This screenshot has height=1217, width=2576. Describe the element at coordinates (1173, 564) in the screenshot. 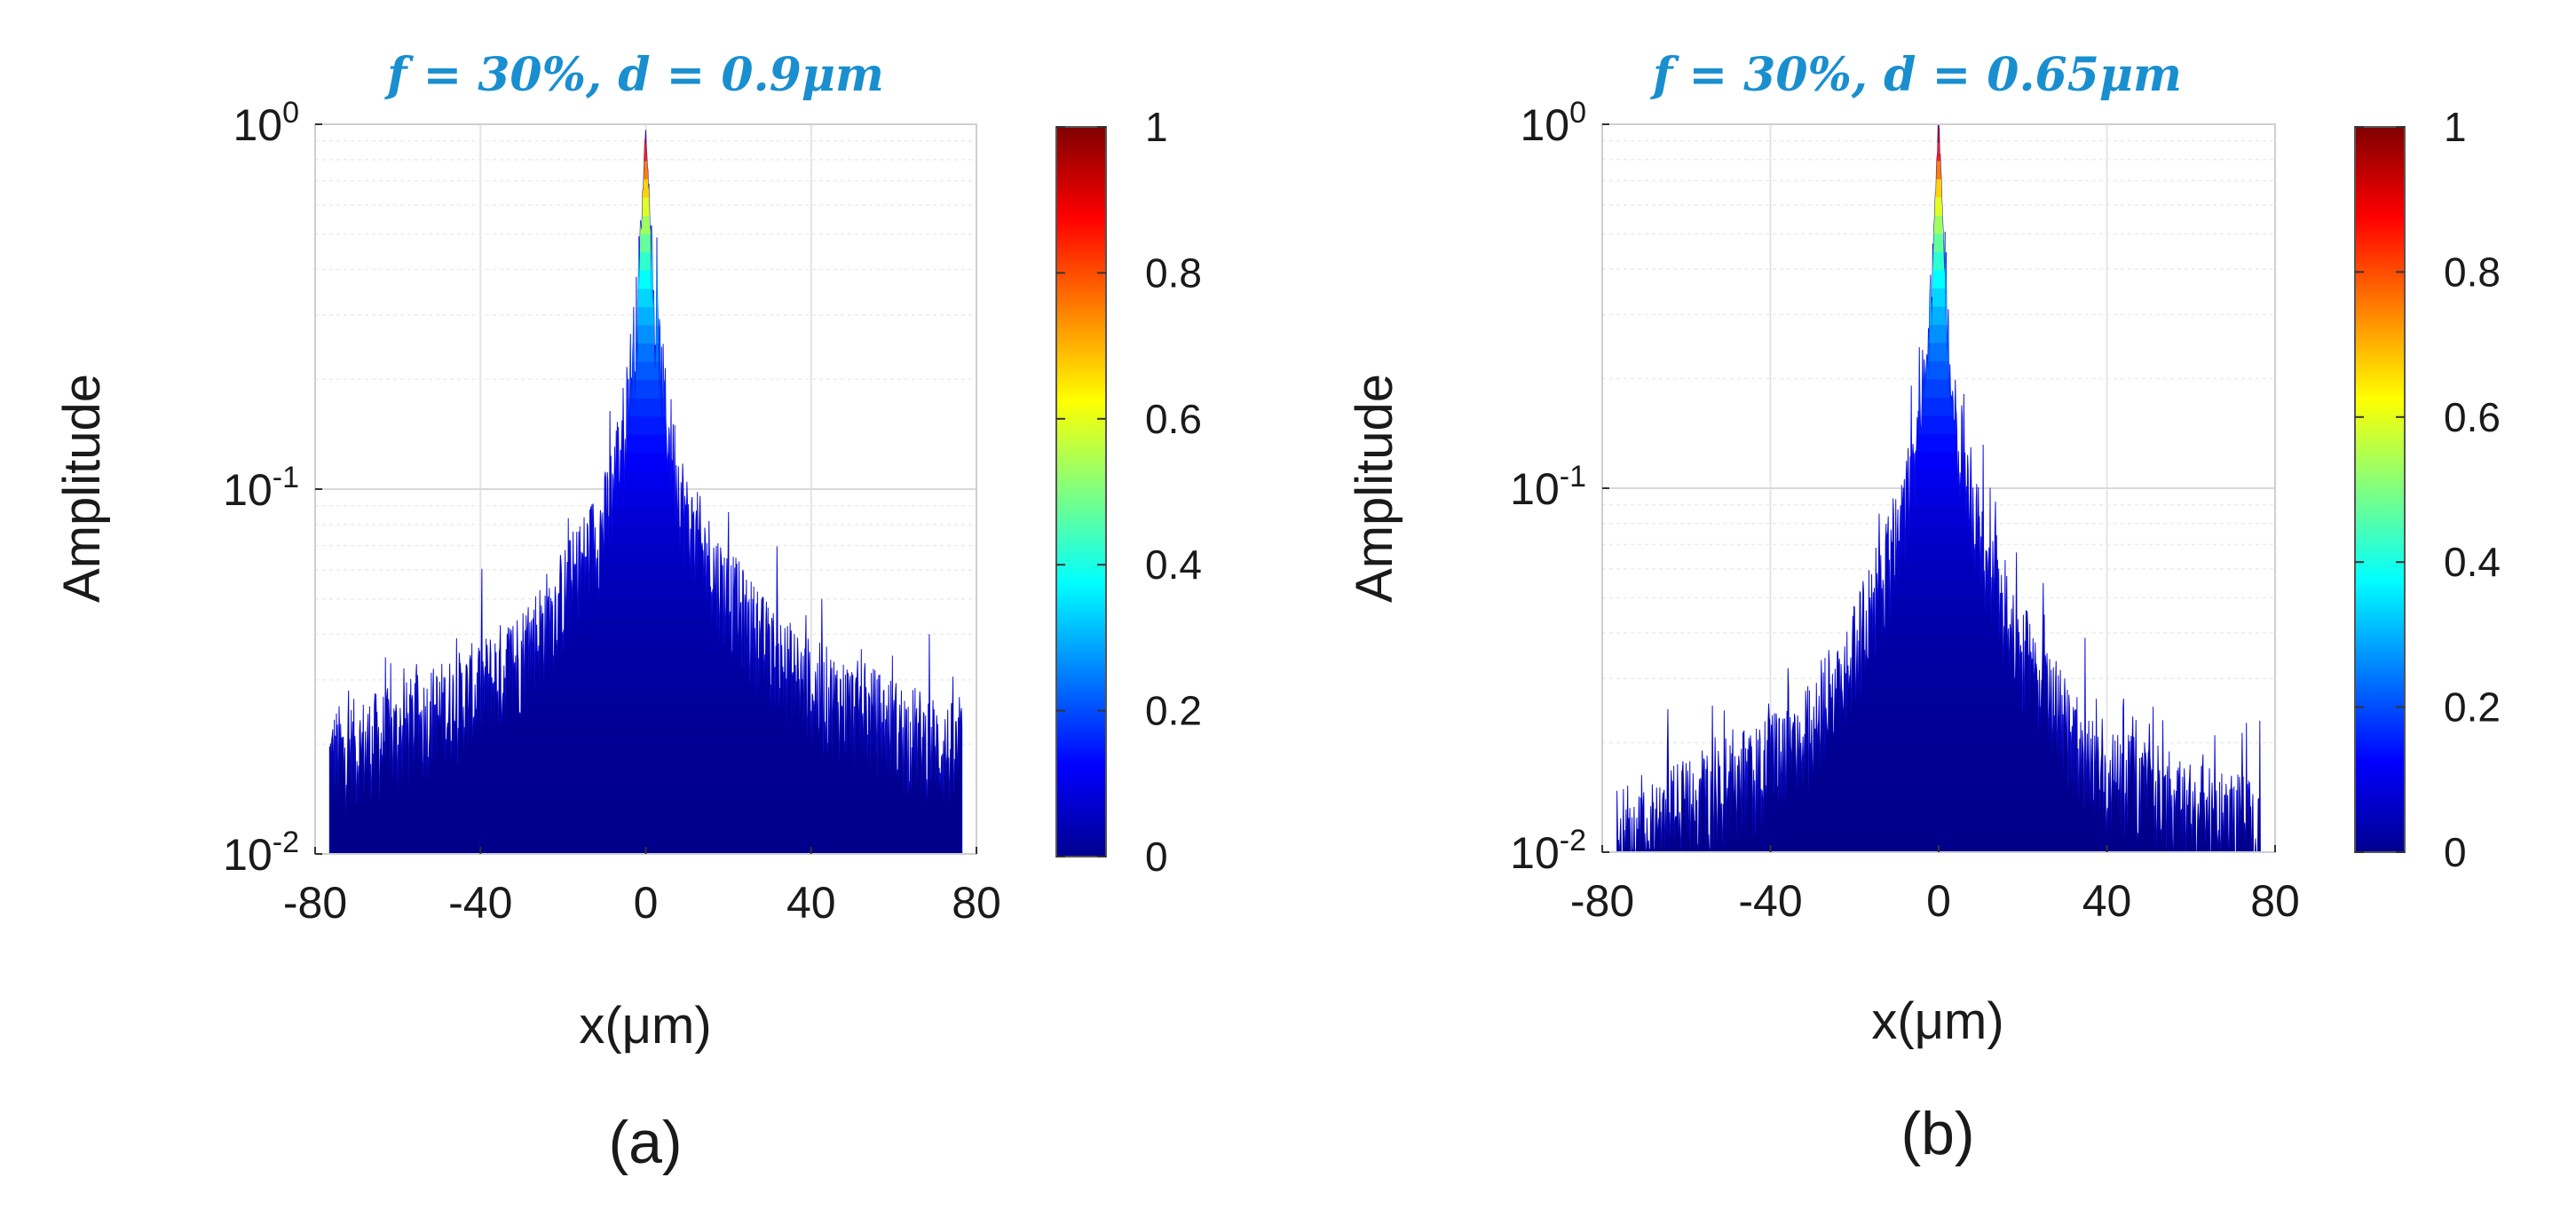

I see `colorbar-tick-label: 0.4` at that location.